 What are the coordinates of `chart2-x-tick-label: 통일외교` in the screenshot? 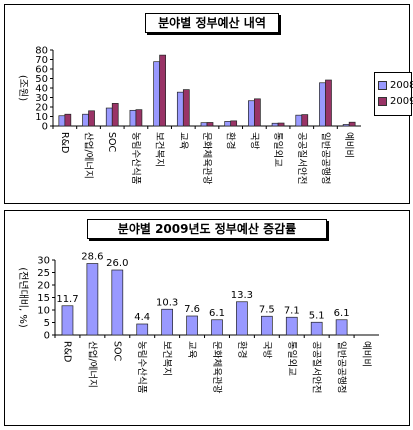 It's located at (292, 358).